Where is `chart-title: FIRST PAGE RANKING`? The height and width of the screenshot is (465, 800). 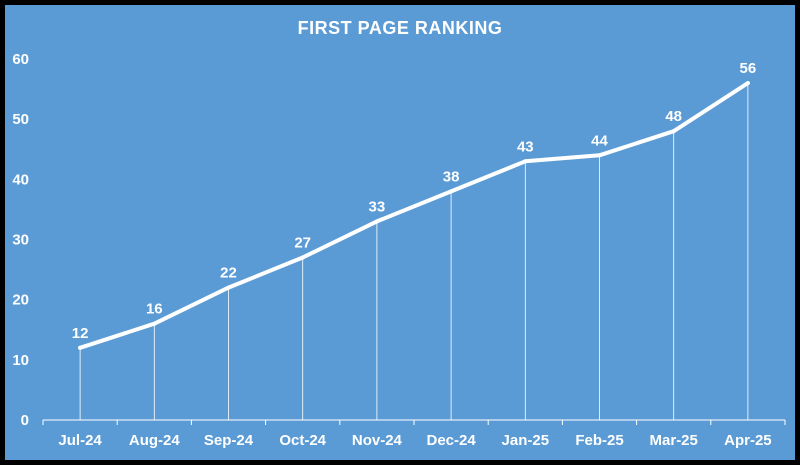
chart-title: FIRST PAGE RANKING is located at coordinates (400, 28).